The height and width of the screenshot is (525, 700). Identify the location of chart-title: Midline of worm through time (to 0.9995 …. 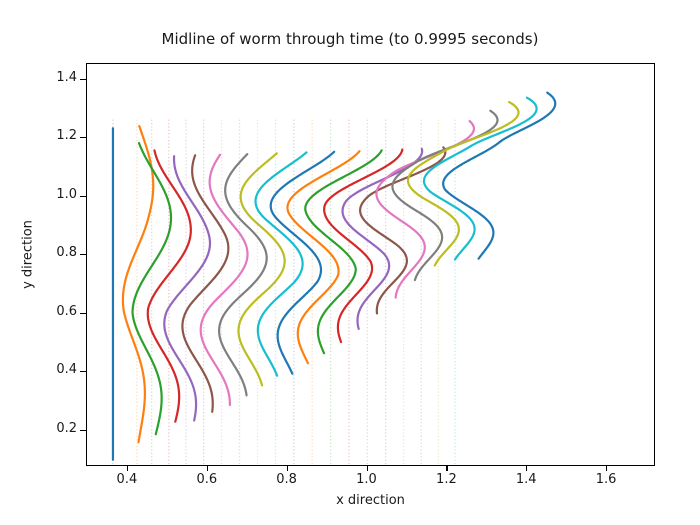
(350, 39).